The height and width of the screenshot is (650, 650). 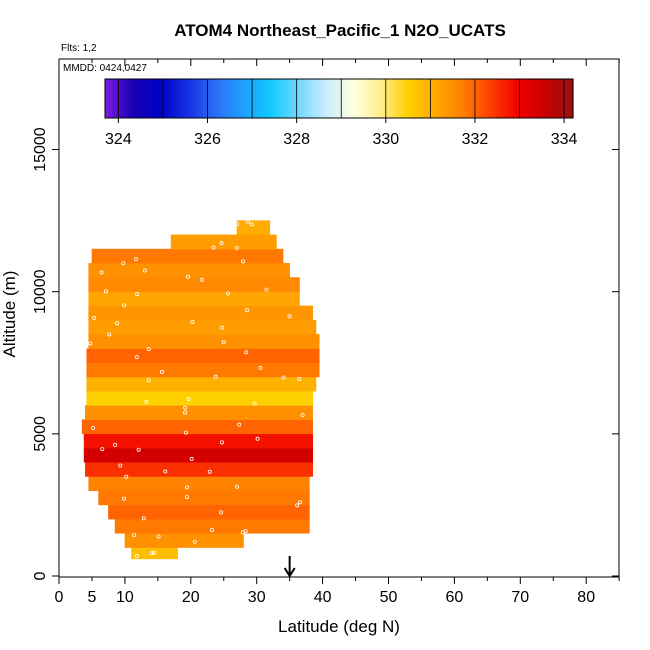 What do you see at coordinates (79, 48) in the screenshot?
I see `flights-note: Flts: 1,2` at bounding box center [79, 48].